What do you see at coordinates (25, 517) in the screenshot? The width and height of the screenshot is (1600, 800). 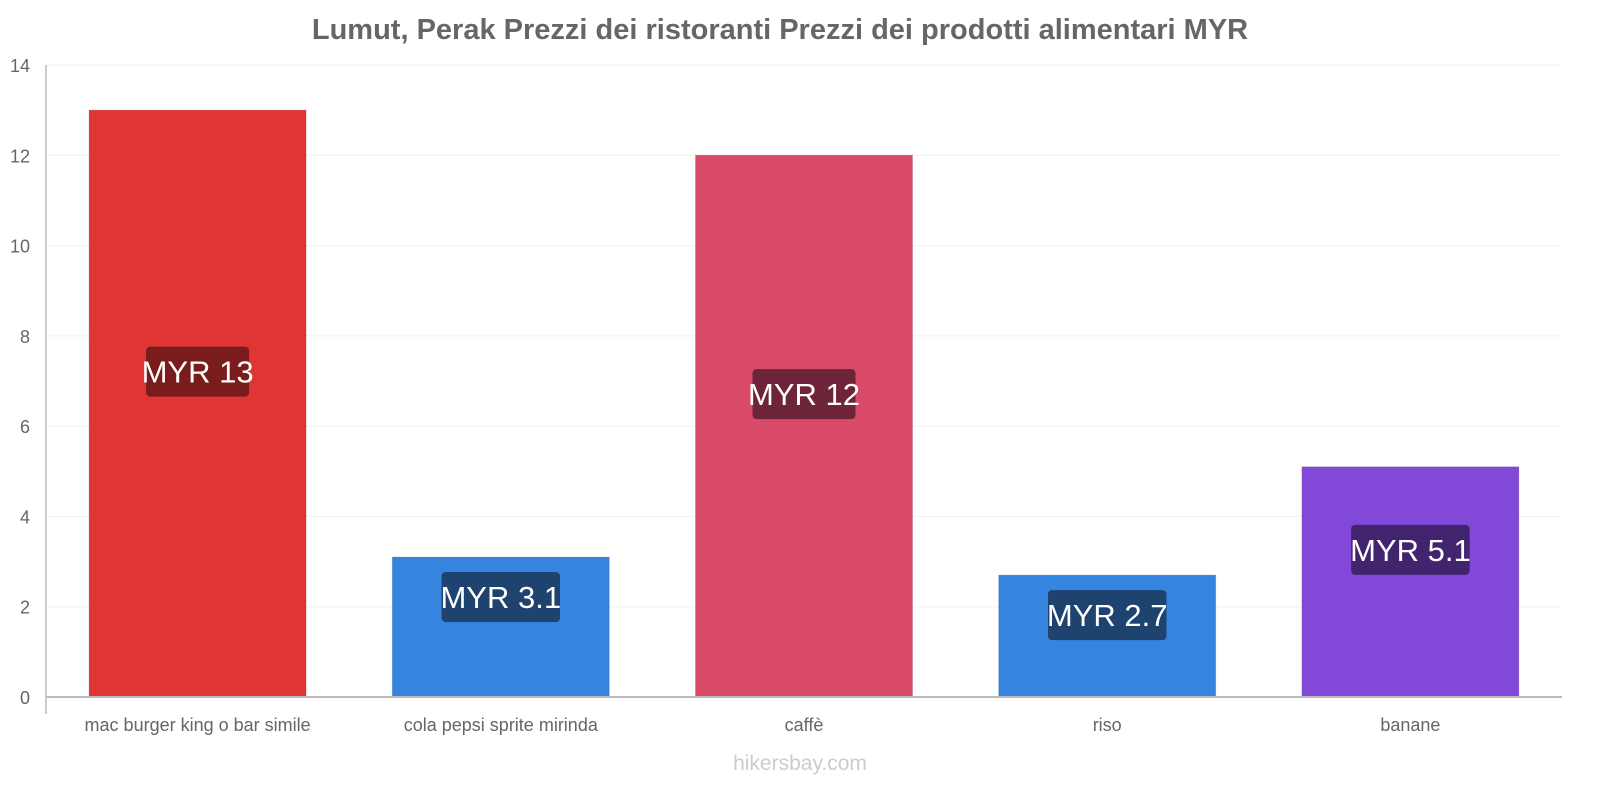 I see `y-tick-label: 4` at bounding box center [25, 517].